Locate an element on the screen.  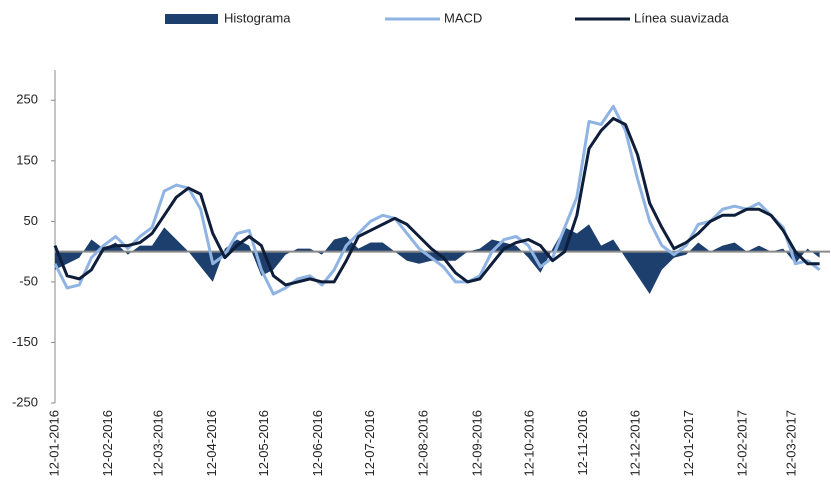
x-tick-label: 12-12-2016 is located at coordinates (634, 443).